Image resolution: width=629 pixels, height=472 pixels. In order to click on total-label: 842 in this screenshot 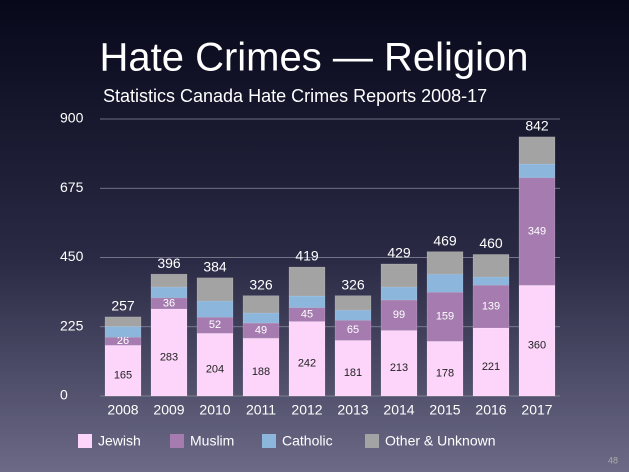, I will do `click(537, 126)`.